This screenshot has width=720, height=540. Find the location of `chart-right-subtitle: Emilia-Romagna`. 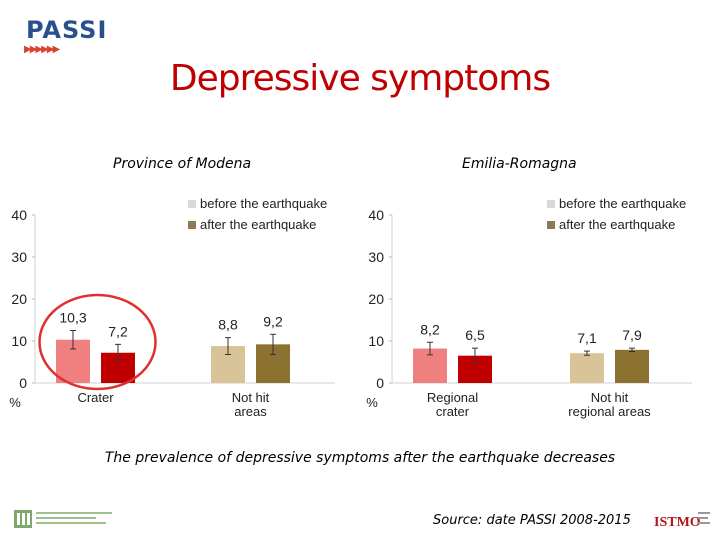

chart-right-subtitle: Emilia-Romagna is located at coordinates (519, 164).